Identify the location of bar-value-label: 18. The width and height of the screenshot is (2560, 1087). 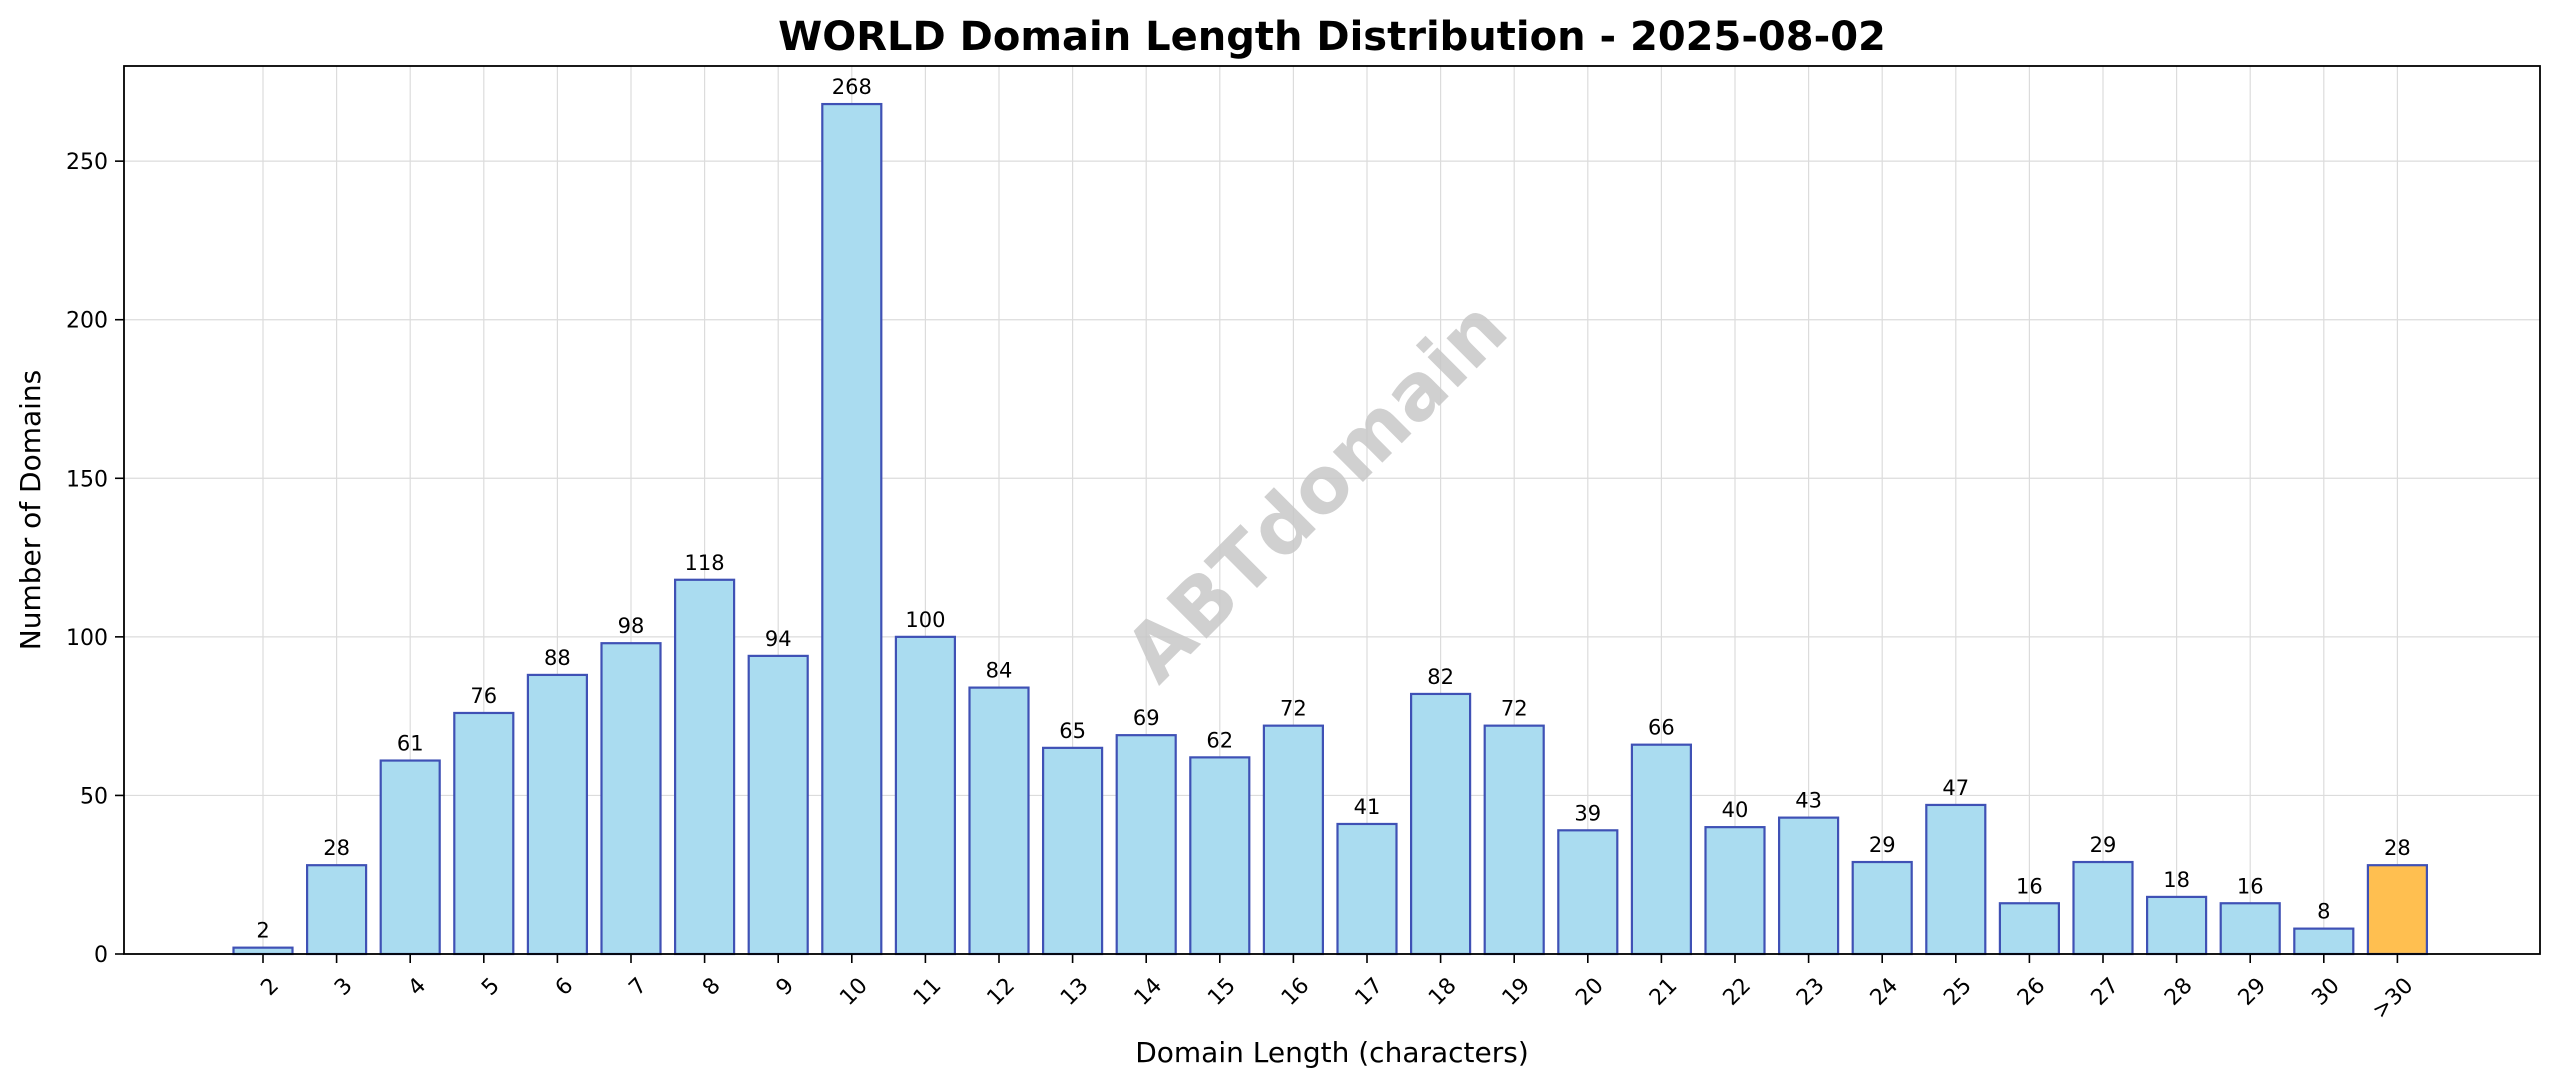
(2176, 880).